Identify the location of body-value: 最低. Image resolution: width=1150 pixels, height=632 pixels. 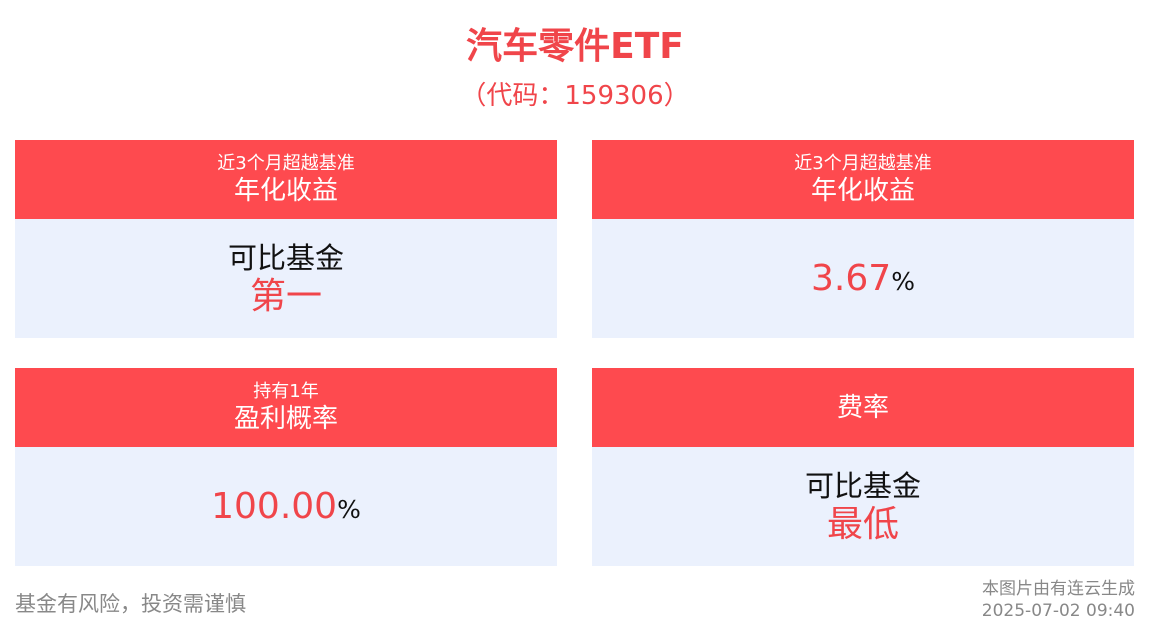
(862, 524).